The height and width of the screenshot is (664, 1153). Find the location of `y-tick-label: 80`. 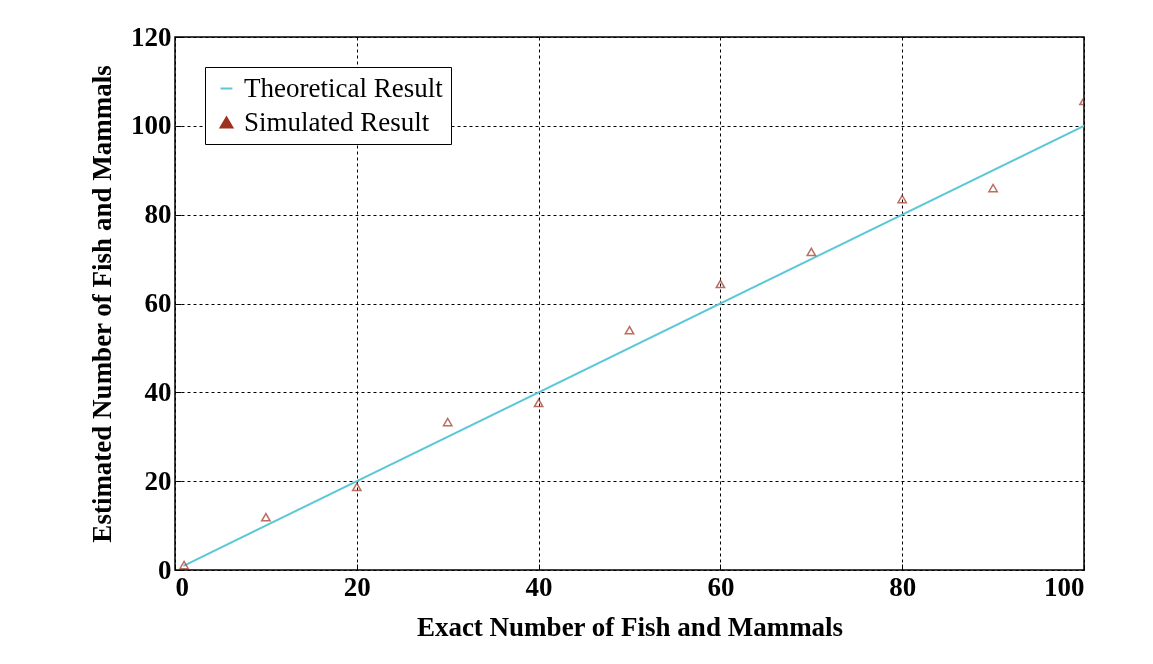

y-tick-label: 80 is located at coordinates (158, 214).